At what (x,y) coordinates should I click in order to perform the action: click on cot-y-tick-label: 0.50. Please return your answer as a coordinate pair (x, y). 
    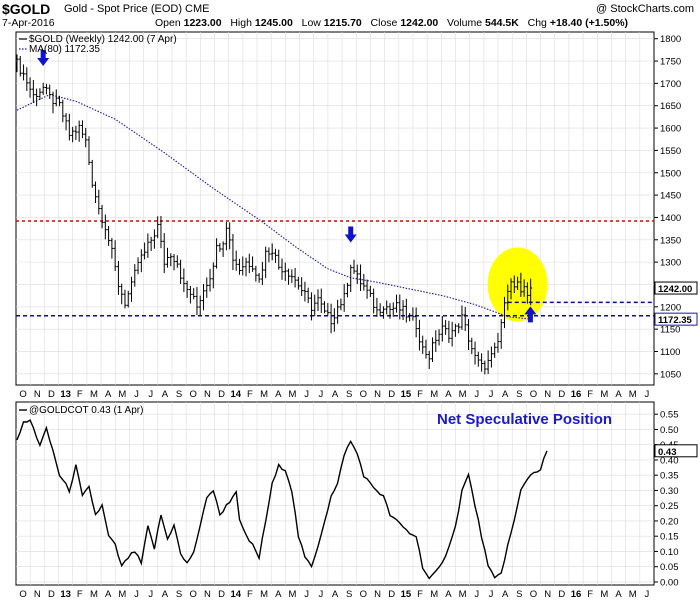
    Looking at the image, I should click on (669, 430).